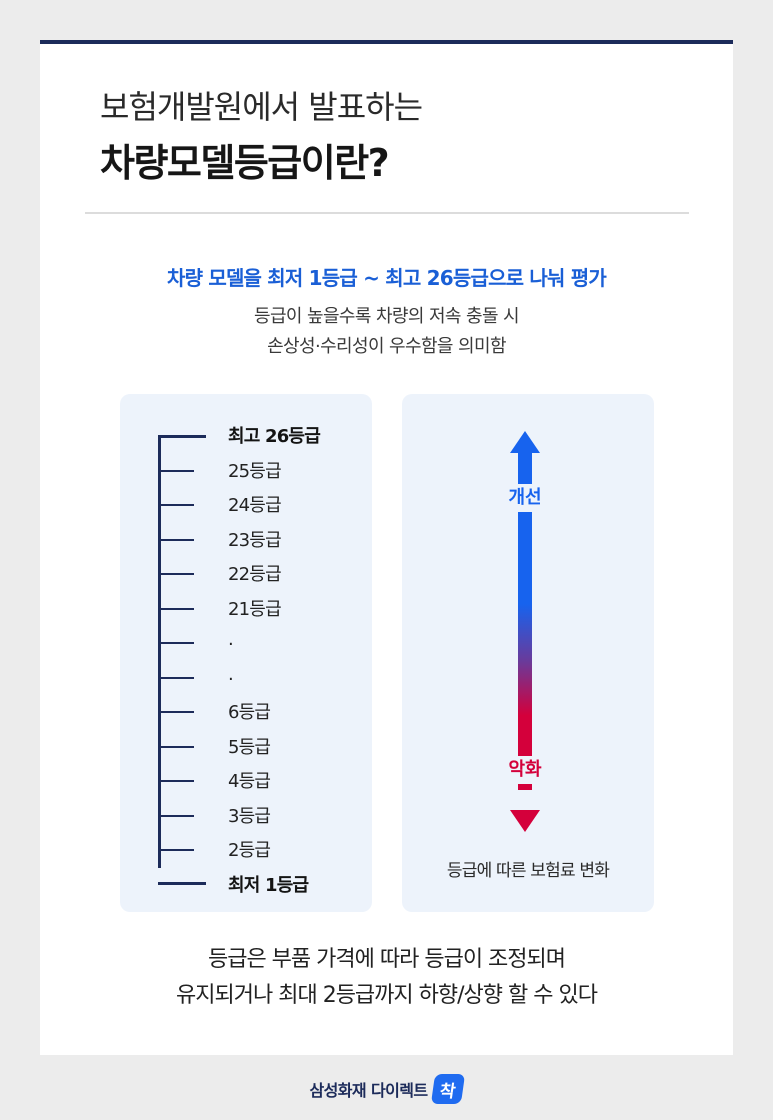 This screenshot has width=773, height=1120. What do you see at coordinates (525, 621) in the screenshot?
I see `gradient-arrow-line` at bounding box center [525, 621].